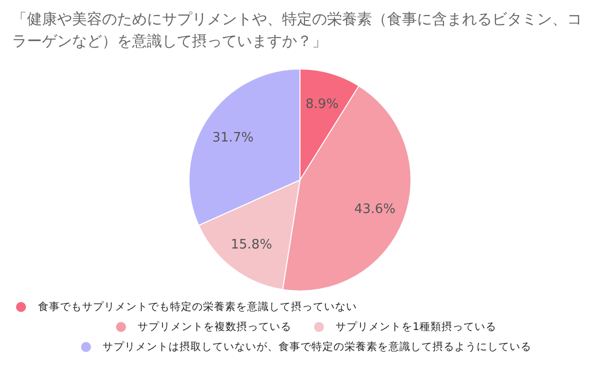 The height and width of the screenshot is (371, 600). I want to click on legend-label: サプリメントは摂取していないが、食事で特定の栄養素を意識して摂るようにしている, so click(317, 347).